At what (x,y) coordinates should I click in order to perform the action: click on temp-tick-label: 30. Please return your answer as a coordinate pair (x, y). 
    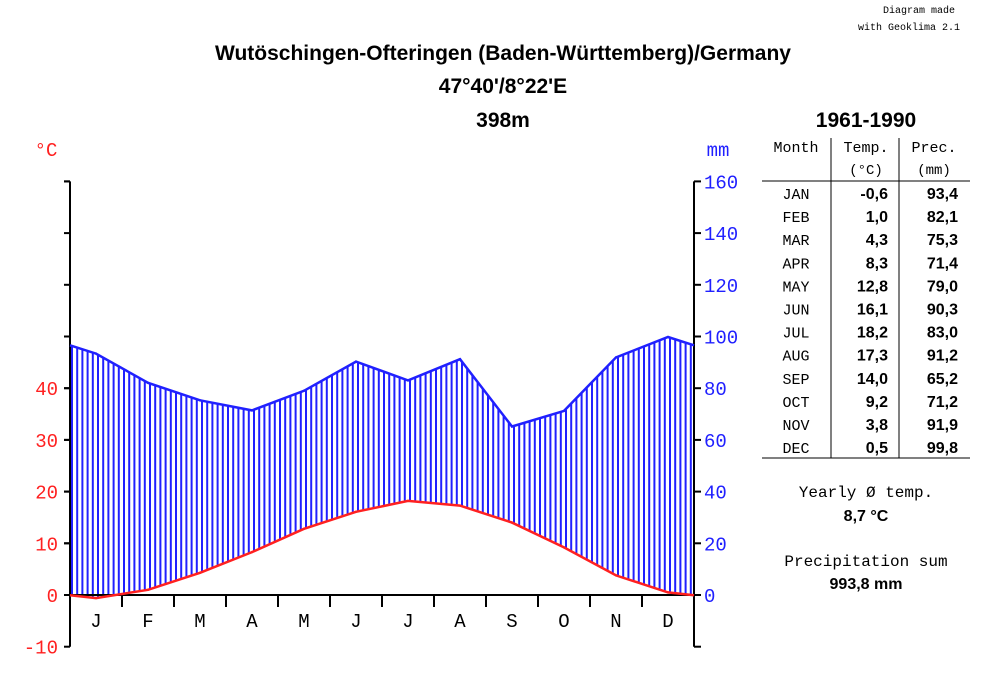
    Looking at the image, I should click on (46, 442).